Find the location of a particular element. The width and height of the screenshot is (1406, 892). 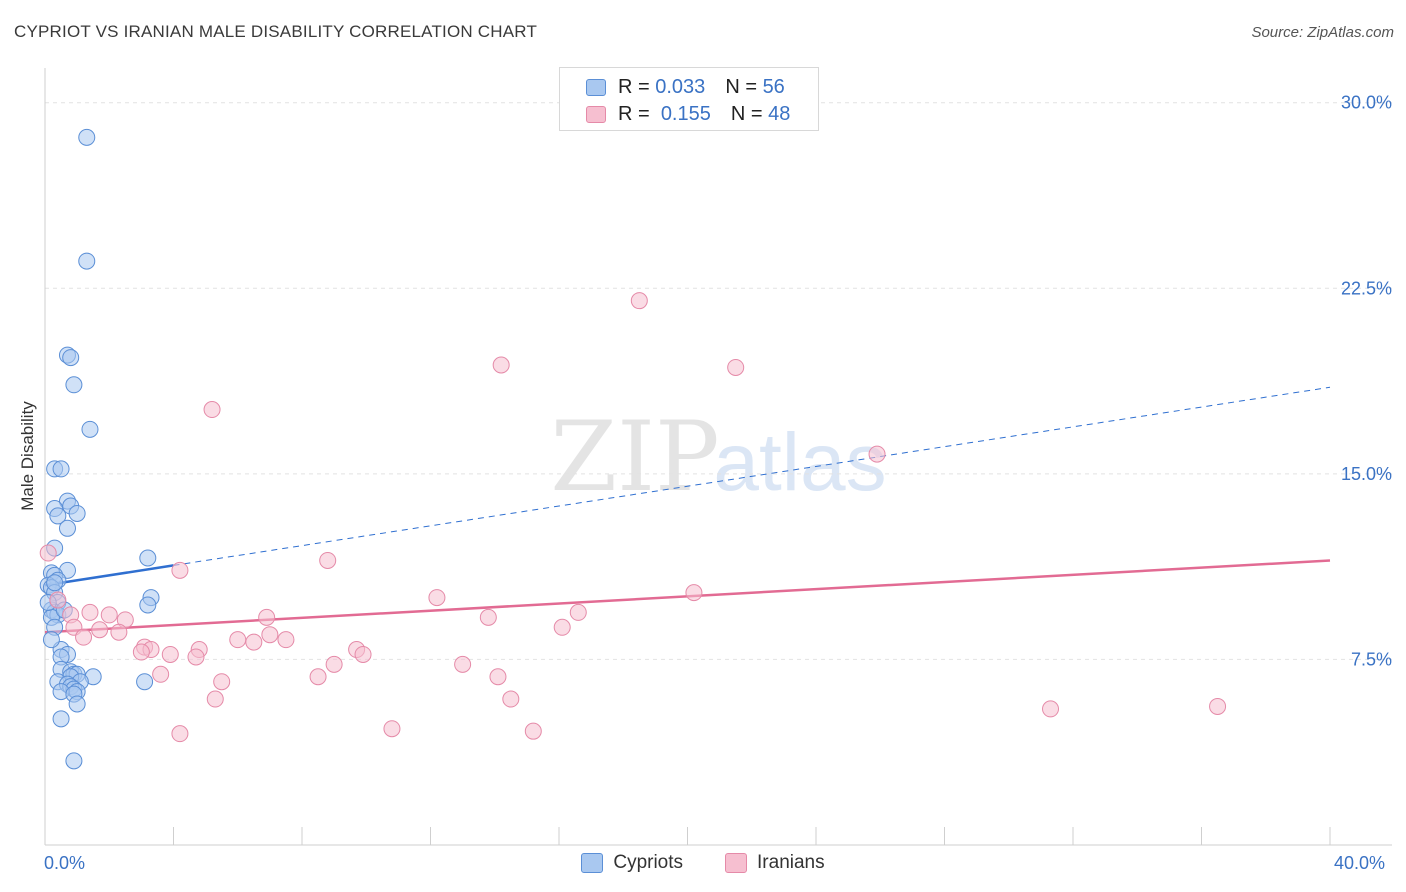

y-tick-labels: 7.5% 15.0% 22.5% 30.0% is located at coordinates (1366, 381).